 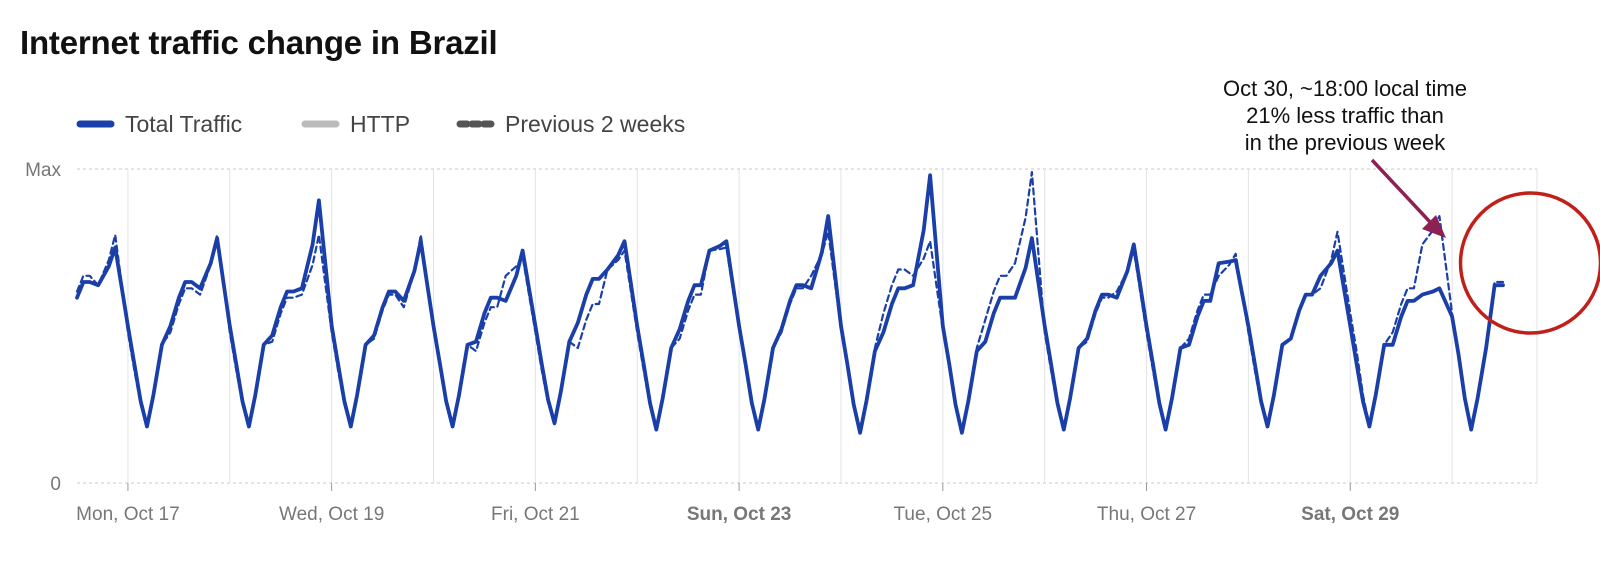 I want to click on legend-label: Total Traffic, so click(x=183, y=124).